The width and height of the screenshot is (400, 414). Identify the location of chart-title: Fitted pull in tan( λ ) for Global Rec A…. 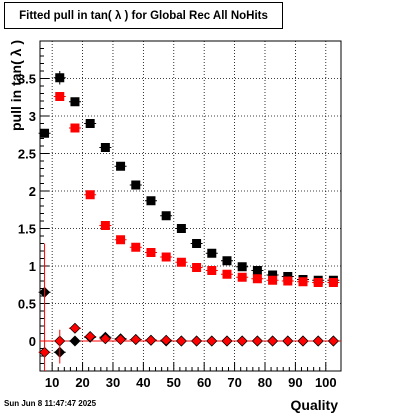
(143, 15).